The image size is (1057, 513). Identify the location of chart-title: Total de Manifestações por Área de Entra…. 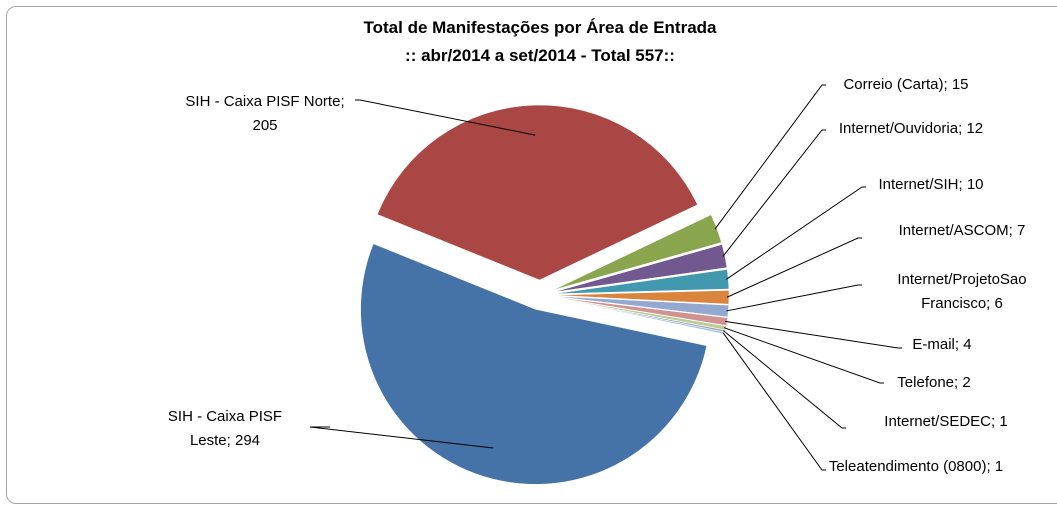
(540, 27).